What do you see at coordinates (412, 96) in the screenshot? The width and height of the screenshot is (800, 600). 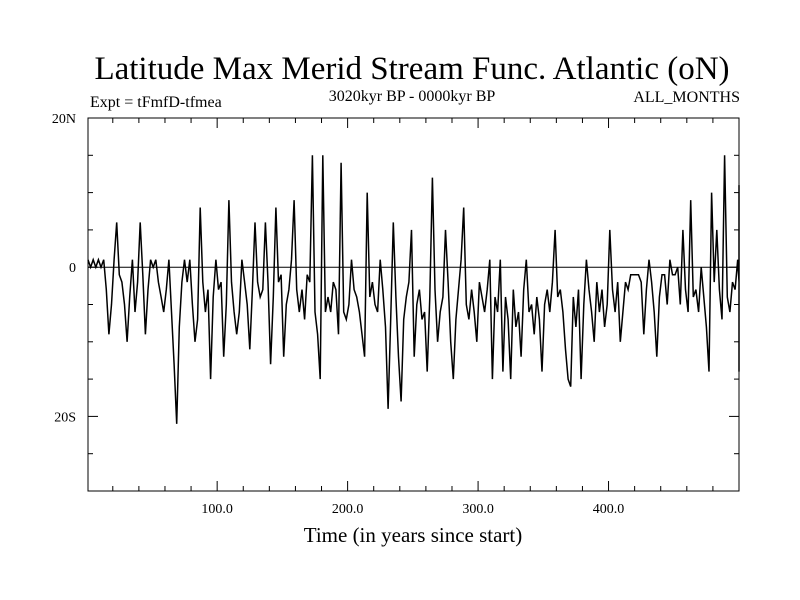 I see `subtitle-center: 3020kyr BP - 0000kyr BP` at bounding box center [412, 96].